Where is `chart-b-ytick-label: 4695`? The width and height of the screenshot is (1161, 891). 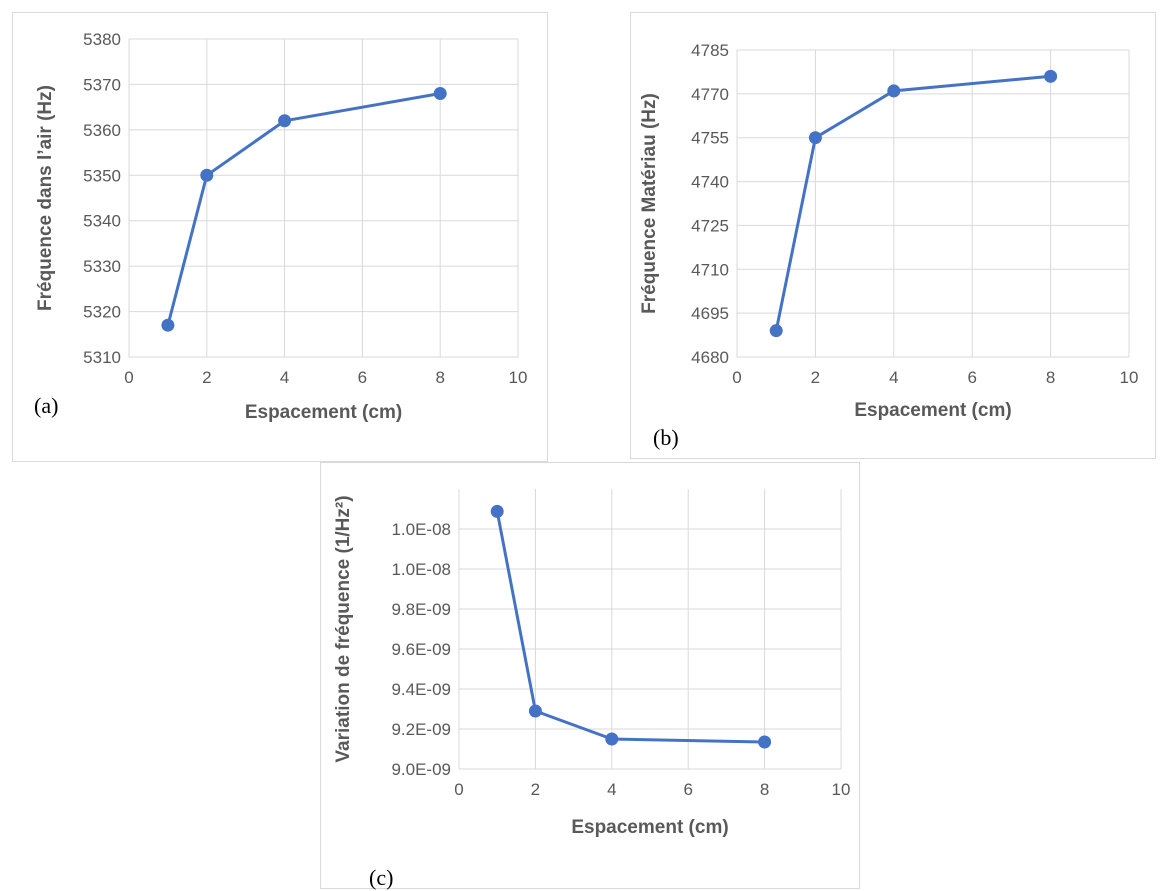
chart-b-ytick-label: 4695 is located at coordinates (710, 313).